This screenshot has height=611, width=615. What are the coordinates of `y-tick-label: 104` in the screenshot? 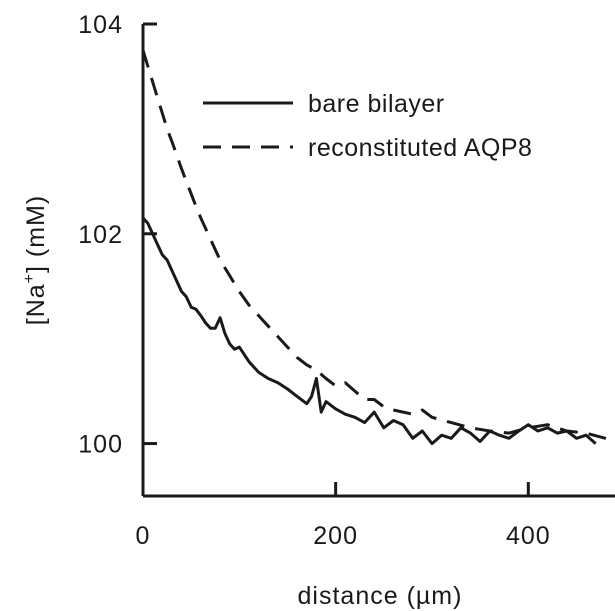 It's located at (100, 25).